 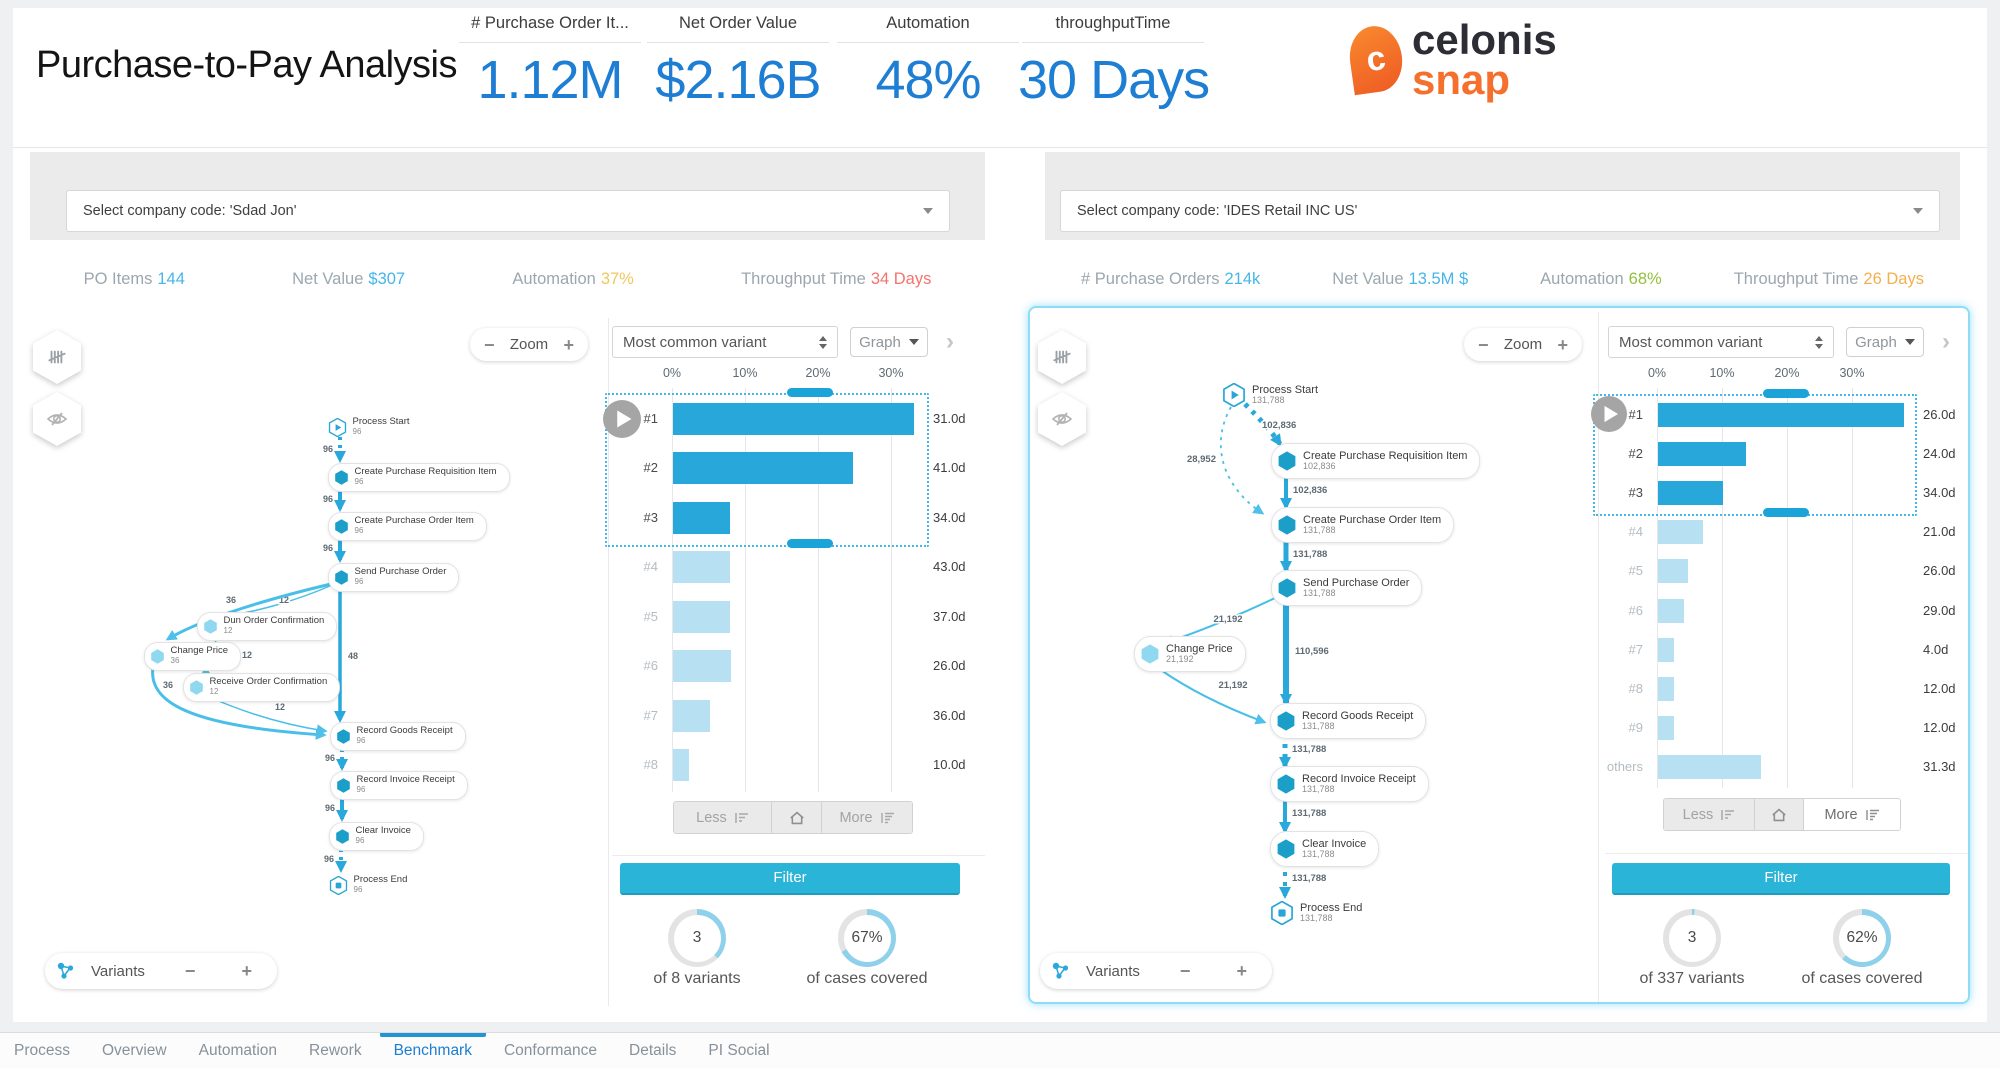 What do you see at coordinates (1939, 688) in the screenshot?
I see `throughput-day-label: 12.0d` at bounding box center [1939, 688].